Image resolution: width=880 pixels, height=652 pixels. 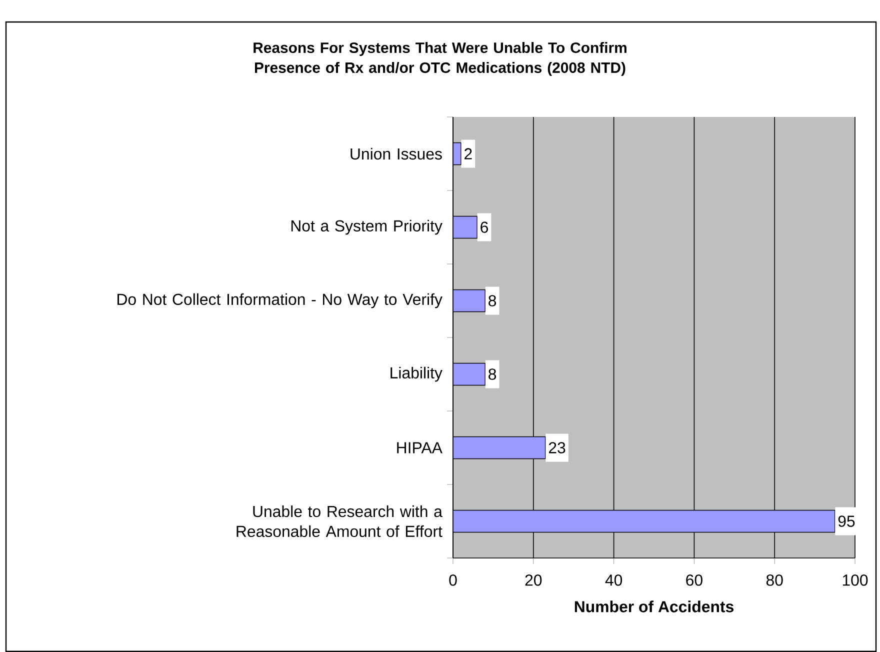 What do you see at coordinates (855, 580) in the screenshot?
I see `x-tick-label: 100` at bounding box center [855, 580].